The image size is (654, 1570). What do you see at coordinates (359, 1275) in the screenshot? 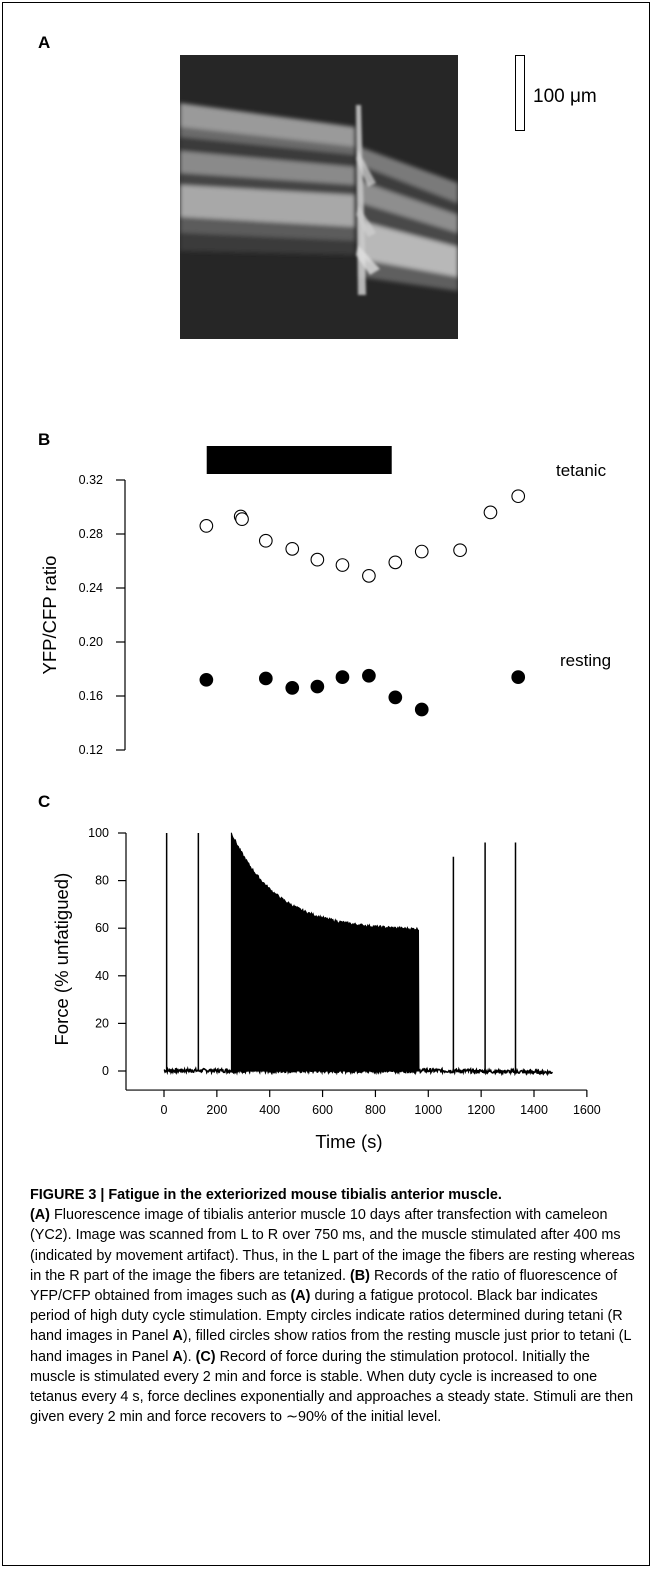
I see `caption-b-label: (B)` at bounding box center [359, 1275].